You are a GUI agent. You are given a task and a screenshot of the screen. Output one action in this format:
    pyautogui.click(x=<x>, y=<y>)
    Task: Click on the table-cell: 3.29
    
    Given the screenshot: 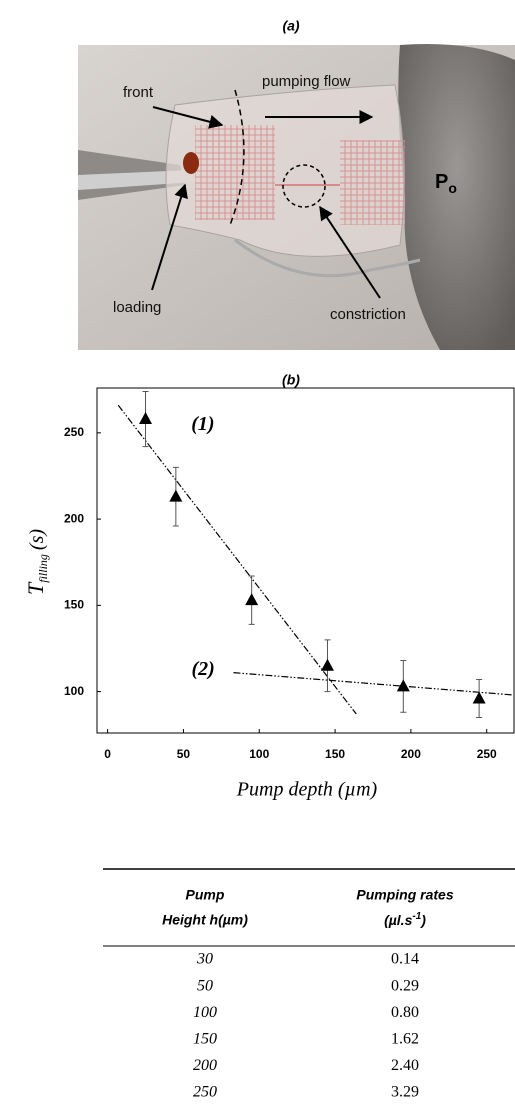 What is the action you would take?
    pyautogui.click(x=405, y=1092)
    